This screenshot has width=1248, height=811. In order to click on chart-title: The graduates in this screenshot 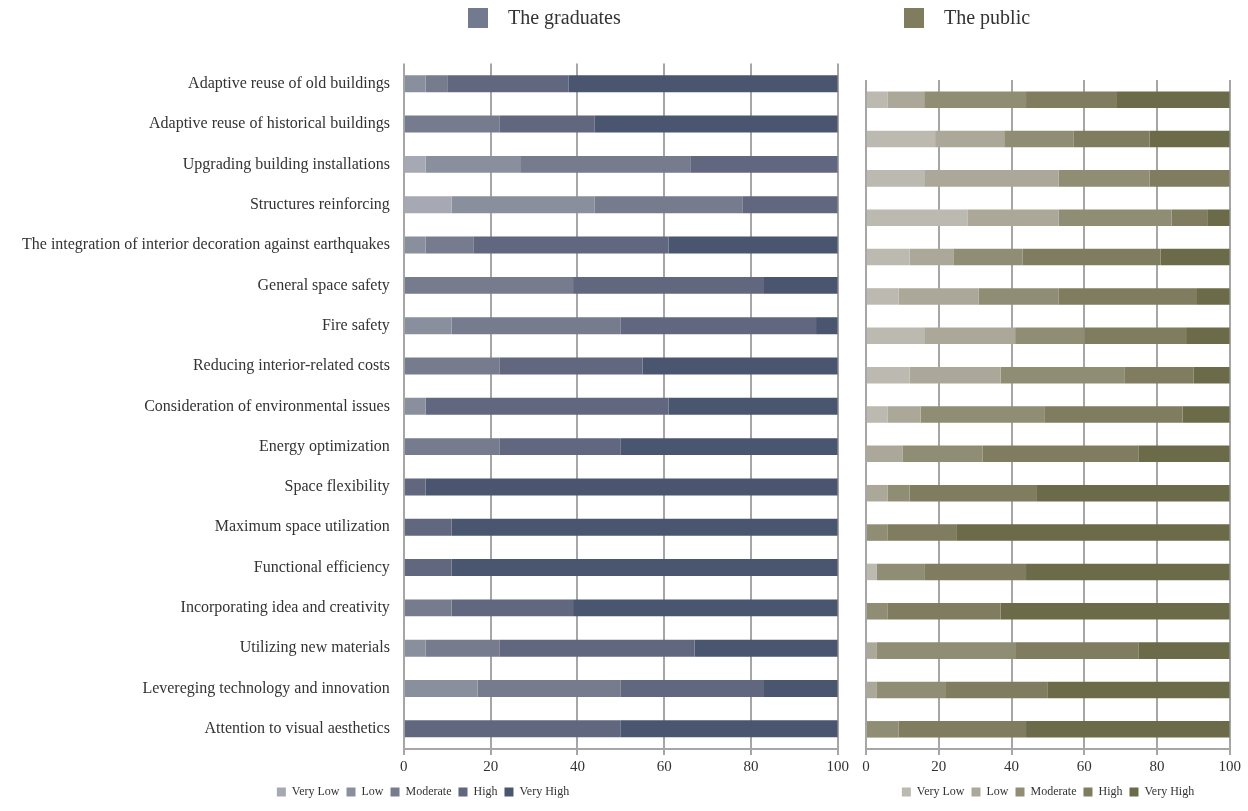, I will do `click(564, 17)`.